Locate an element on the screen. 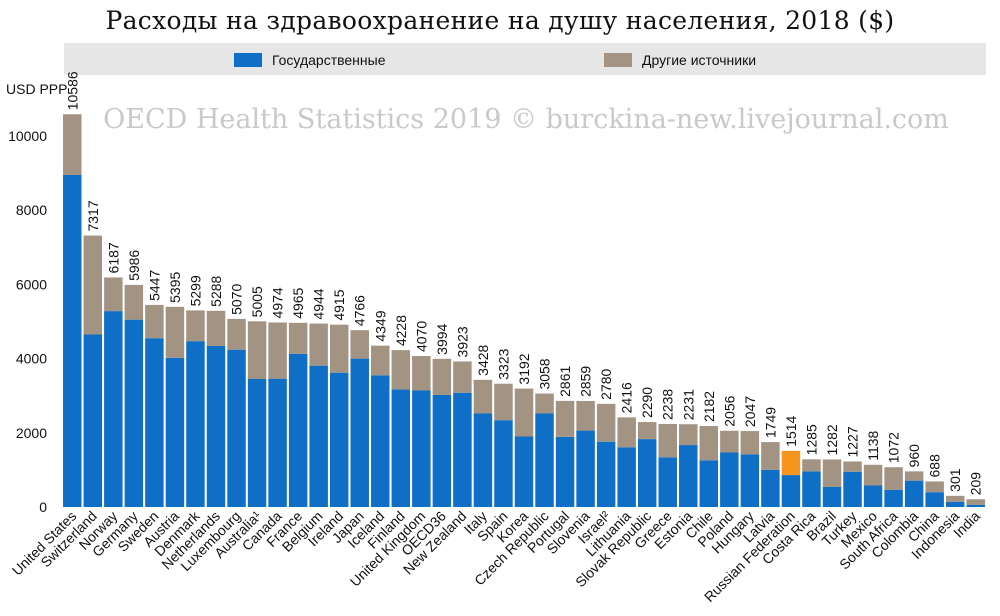 The height and width of the screenshot is (616, 1000). value-label-7: 5288 is located at coordinates (216, 290).